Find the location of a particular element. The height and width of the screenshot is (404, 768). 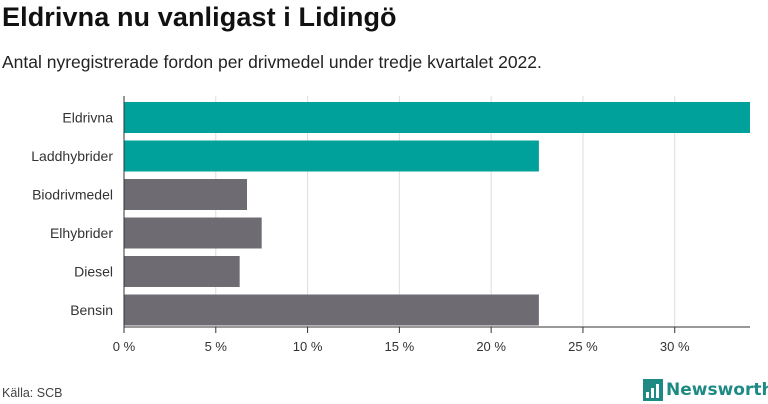

bar-laddhybrider is located at coordinates (331, 156).